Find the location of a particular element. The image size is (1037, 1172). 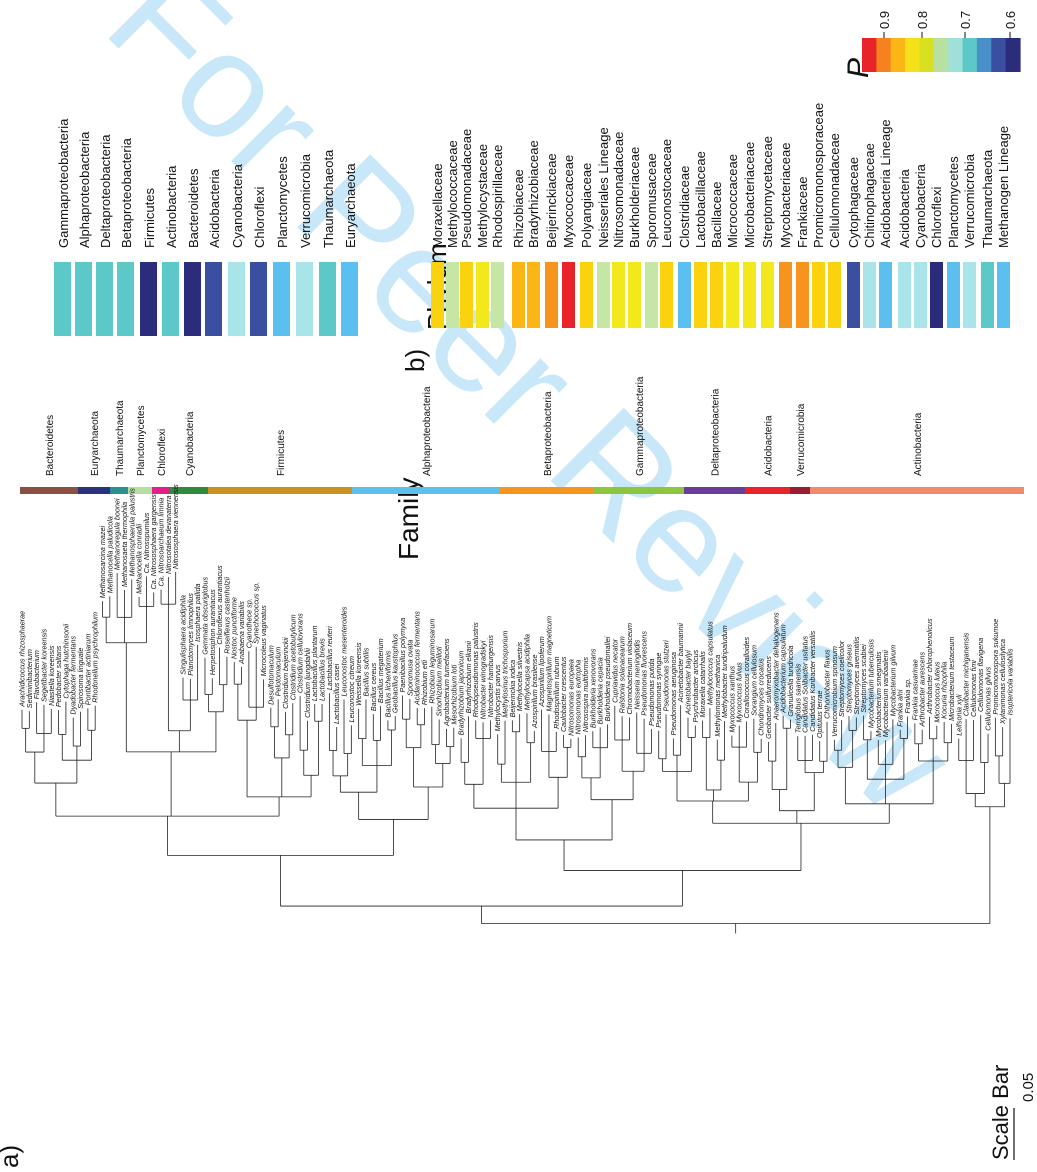

taxon-label: Chthoniobacter flavus is located at coordinates (827, 684).